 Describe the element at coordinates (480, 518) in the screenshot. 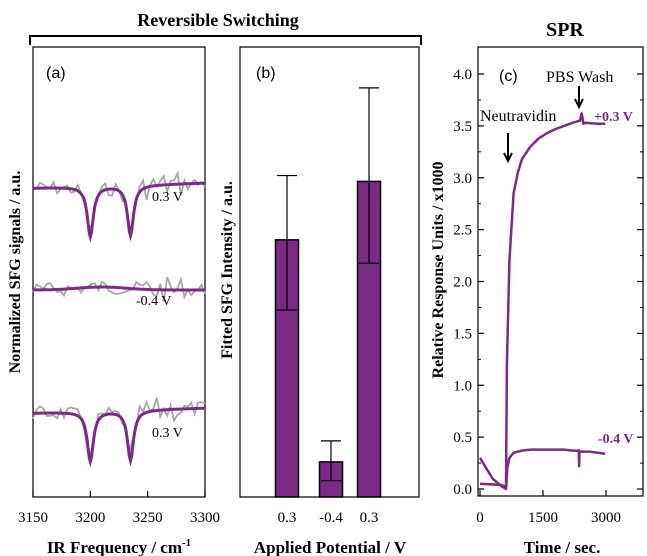

I see `x-tick-label: 0` at that location.